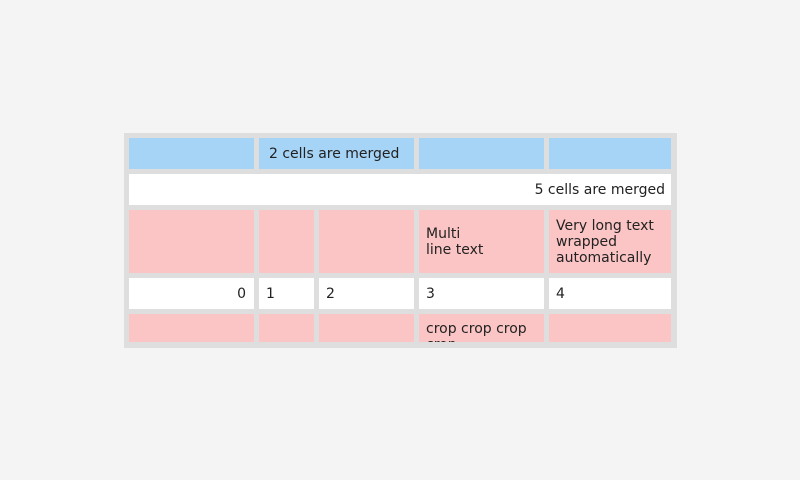  Describe the element at coordinates (400, 189) in the screenshot. I see `table-cell: 5 cells are merged` at that location.